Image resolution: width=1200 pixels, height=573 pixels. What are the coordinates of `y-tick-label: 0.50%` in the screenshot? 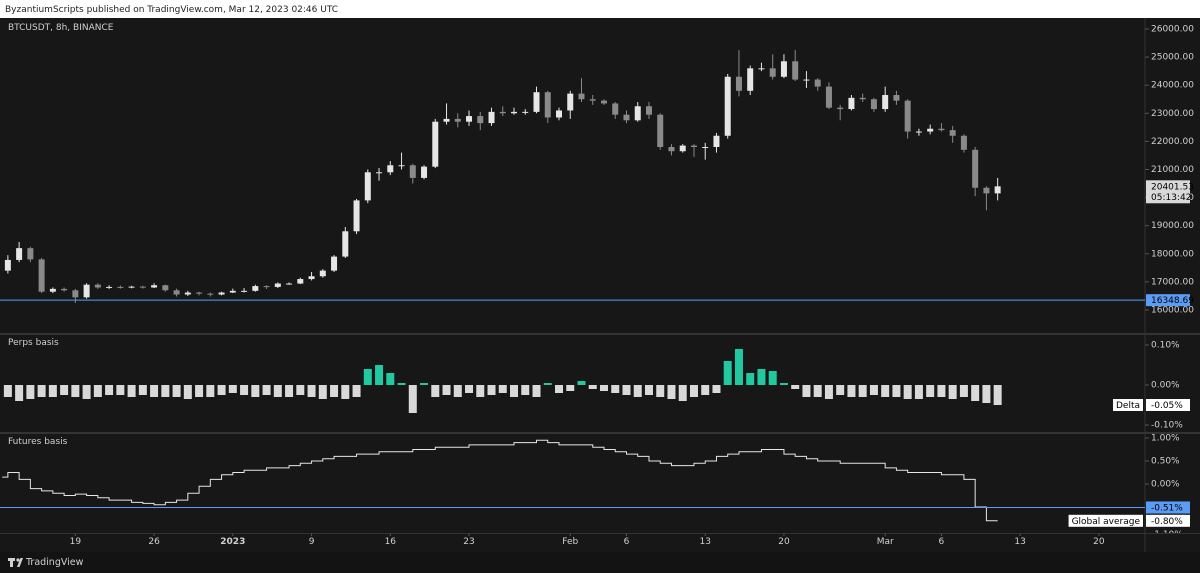 It's located at (1165, 462).